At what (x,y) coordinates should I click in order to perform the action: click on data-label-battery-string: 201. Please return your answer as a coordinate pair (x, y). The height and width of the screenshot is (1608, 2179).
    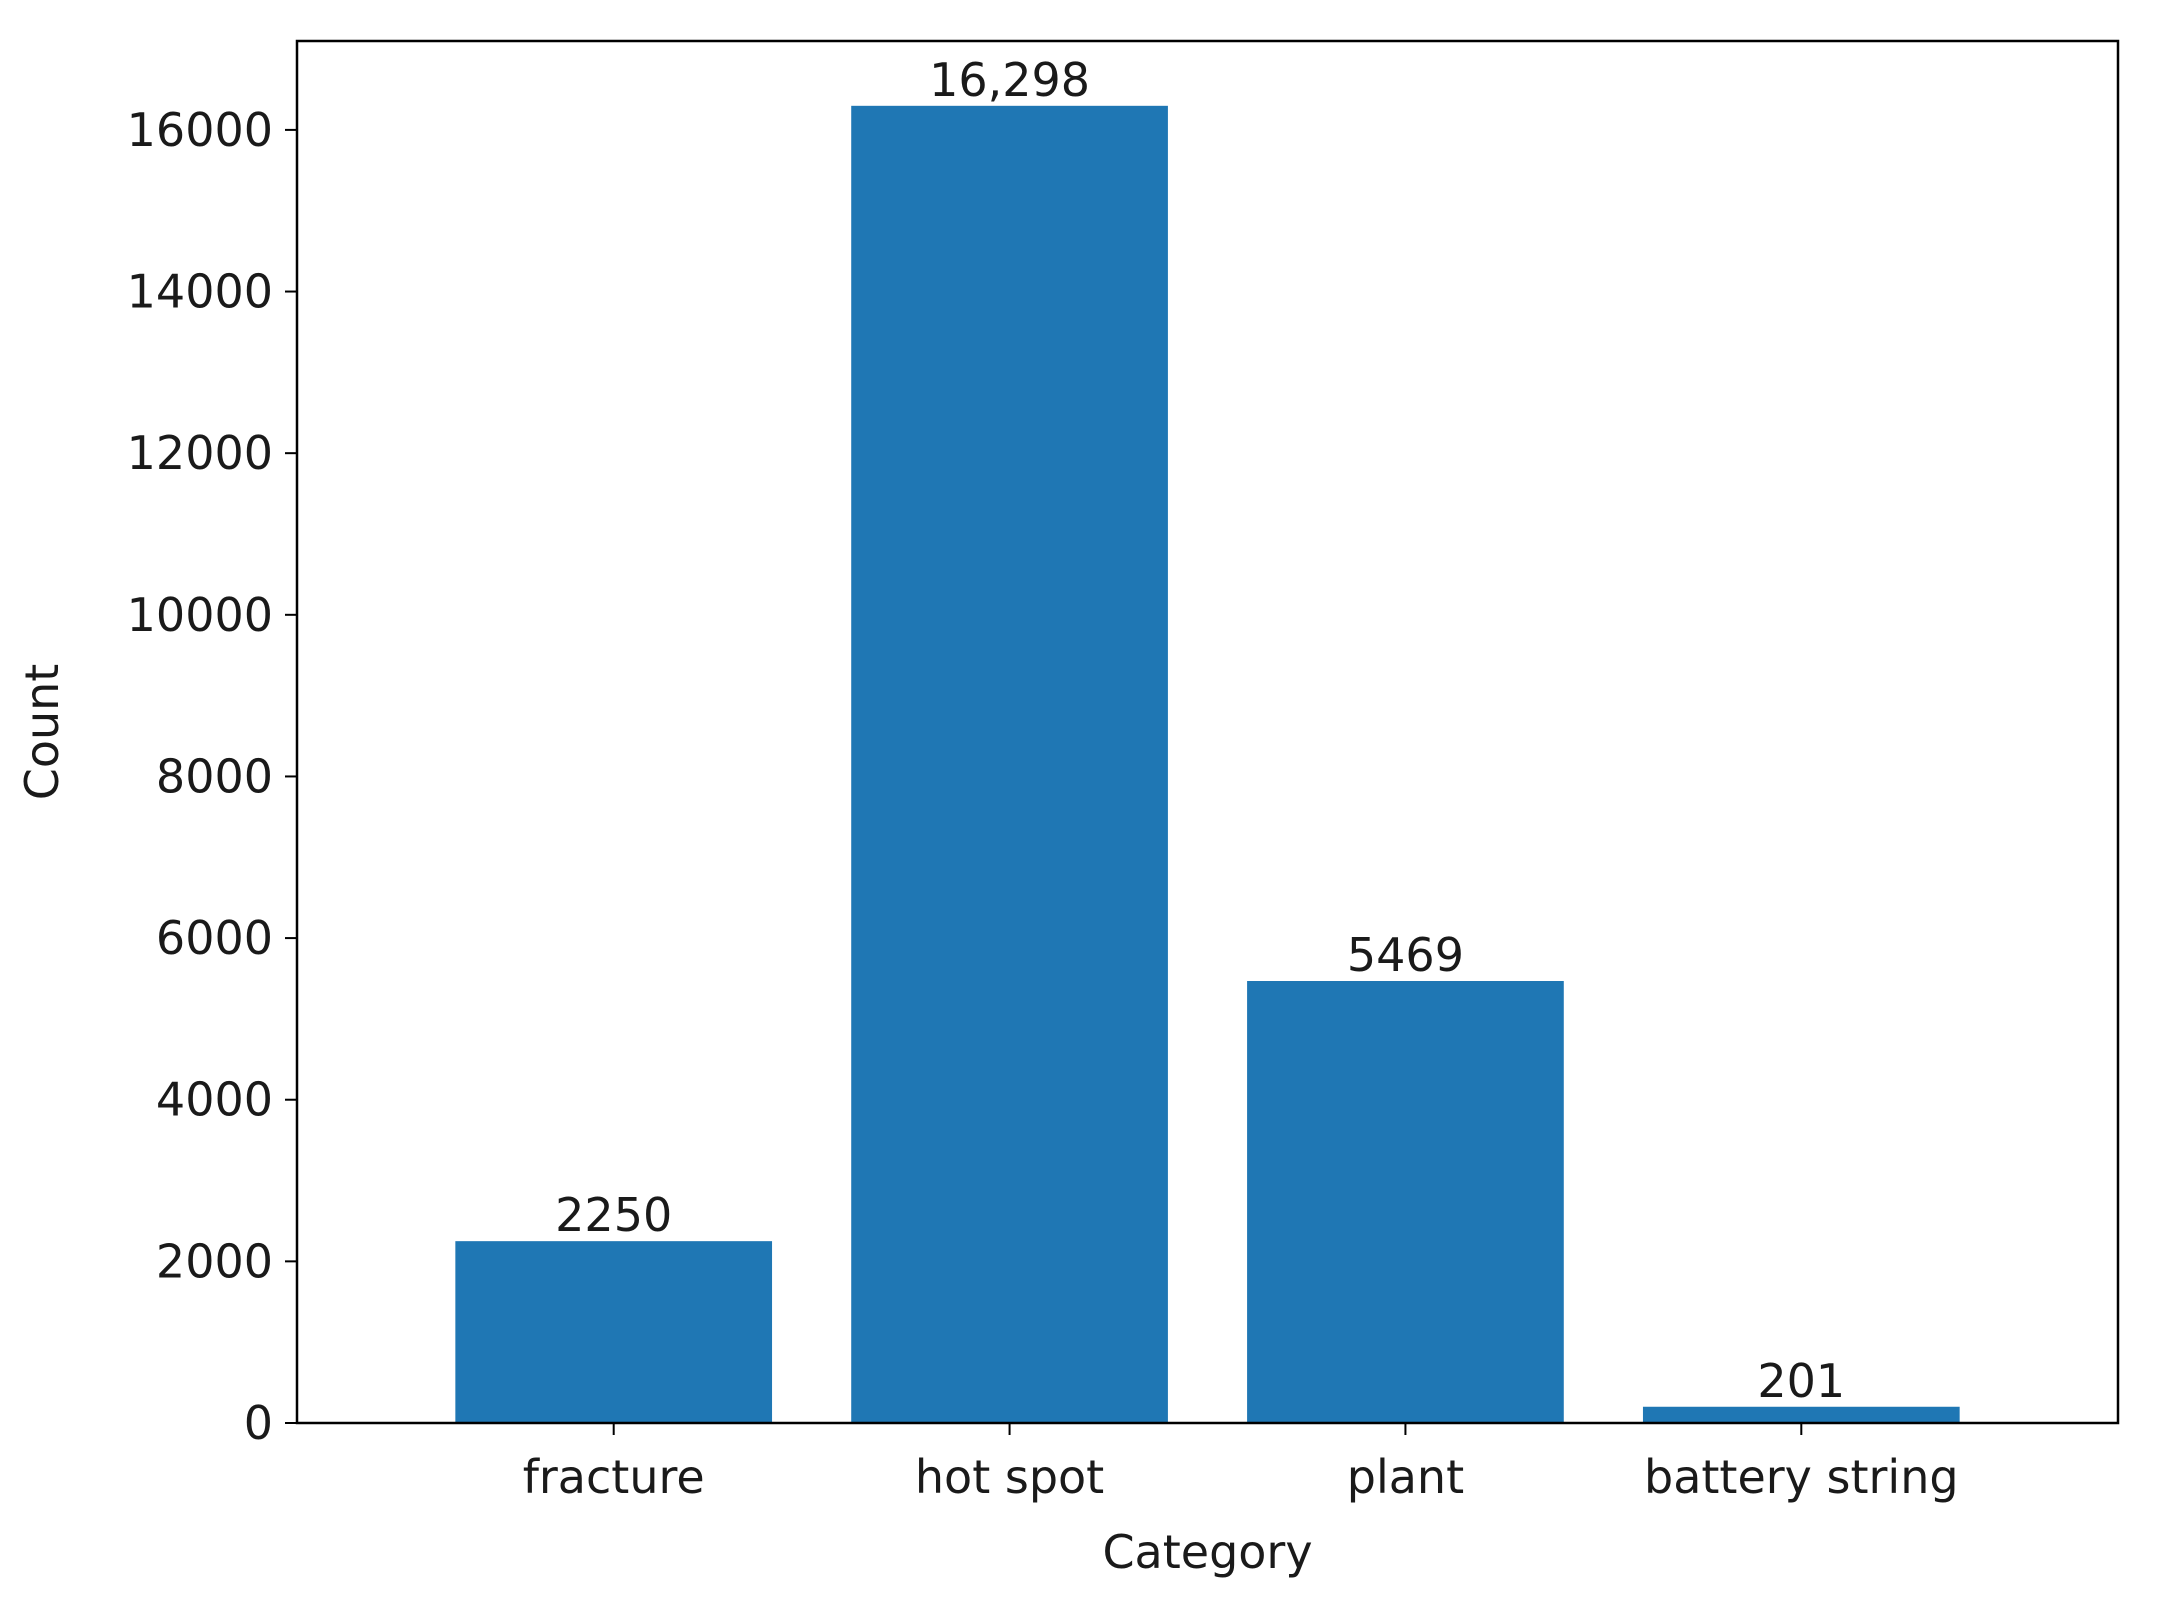
    Looking at the image, I should click on (1801, 1381).